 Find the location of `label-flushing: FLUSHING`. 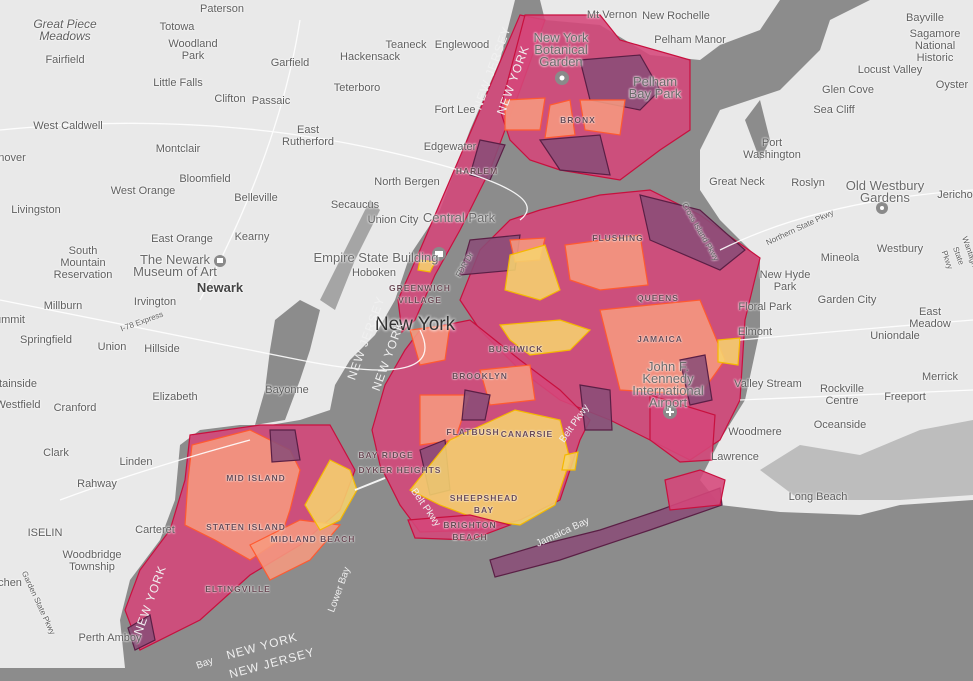

label-flushing: FLUSHING is located at coordinates (618, 238).